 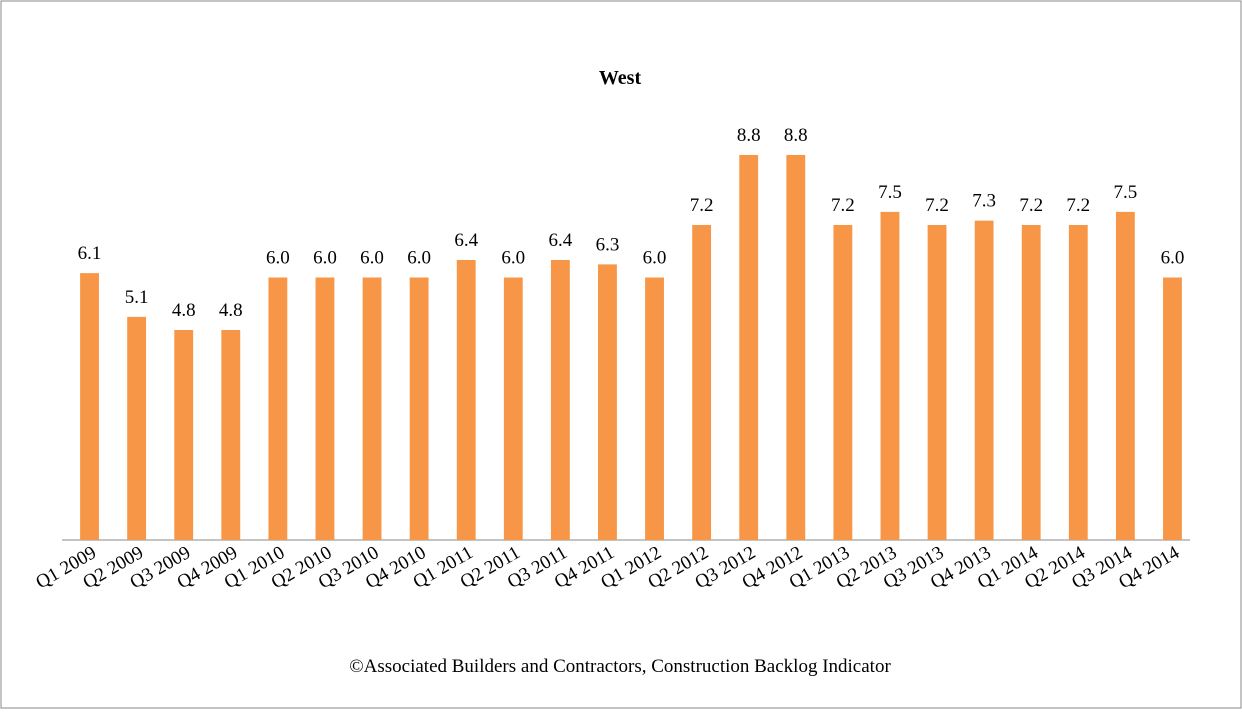 I want to click on value-label: 7.3, so click(x=984, y=201).